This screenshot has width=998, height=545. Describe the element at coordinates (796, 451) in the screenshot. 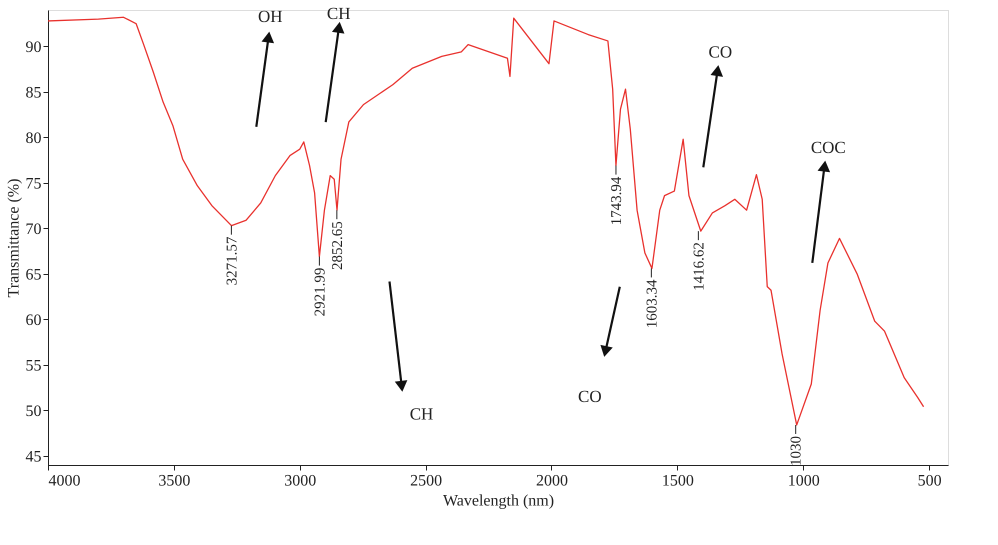

I see `annotation: 1030` at that location.